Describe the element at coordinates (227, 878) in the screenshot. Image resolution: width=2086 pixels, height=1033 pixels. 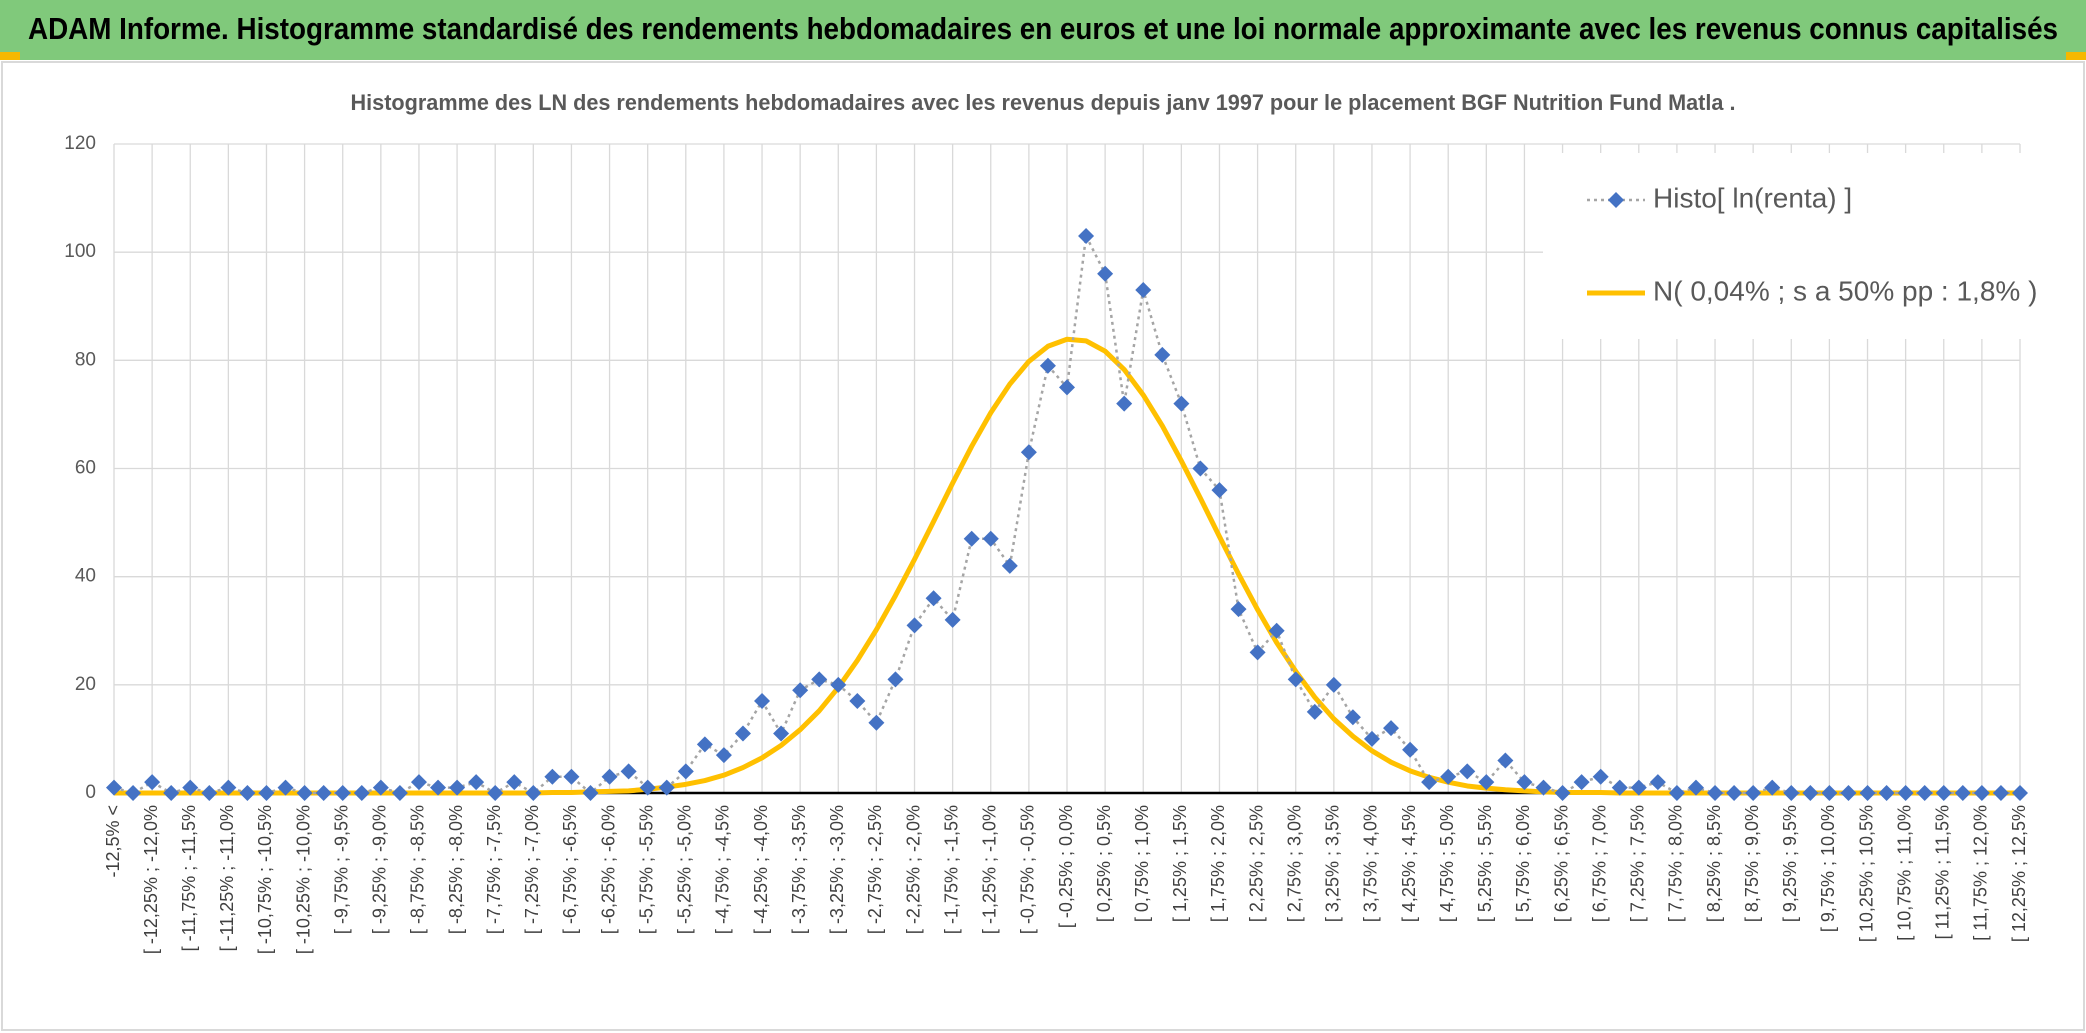
I see `x-tick-label: [ -11,25% ; -11,0%` at that location.